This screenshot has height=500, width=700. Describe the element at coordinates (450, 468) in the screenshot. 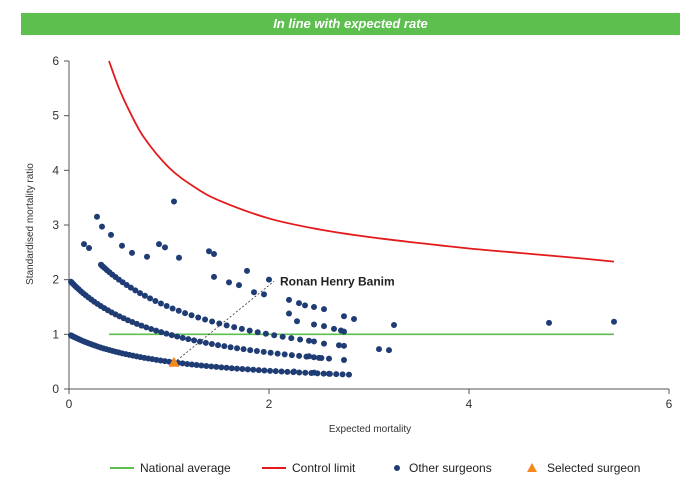

I see `legend-label: Other surgeons` at that location.